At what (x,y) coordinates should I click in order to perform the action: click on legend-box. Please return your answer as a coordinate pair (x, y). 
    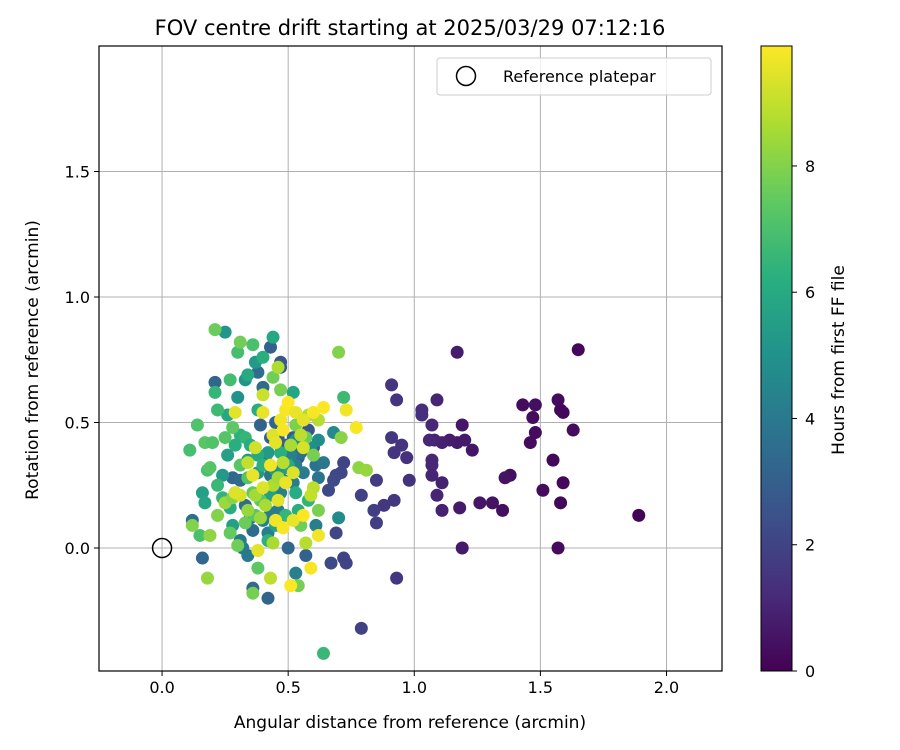
    Looking at the image, I should click on (574, 76).